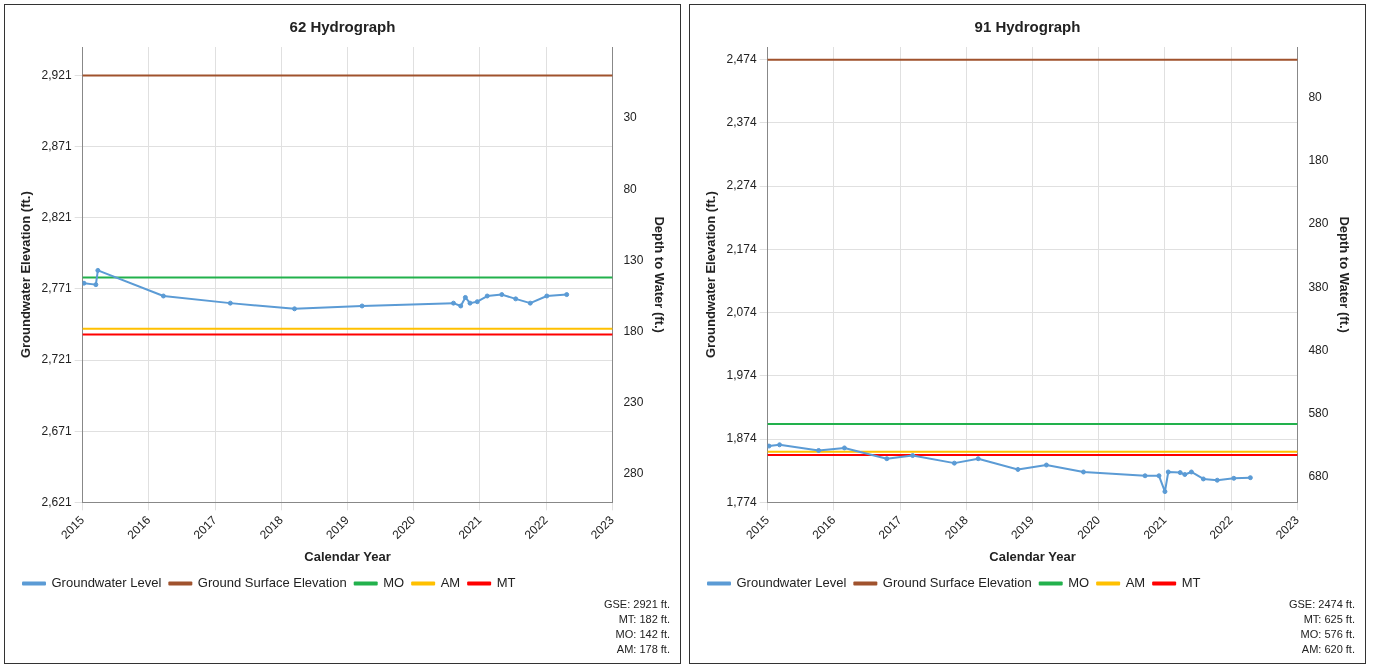 This screenshot has height=670, width=1378. I want to click on y-tick-label: 2,074, so click(741, 311).